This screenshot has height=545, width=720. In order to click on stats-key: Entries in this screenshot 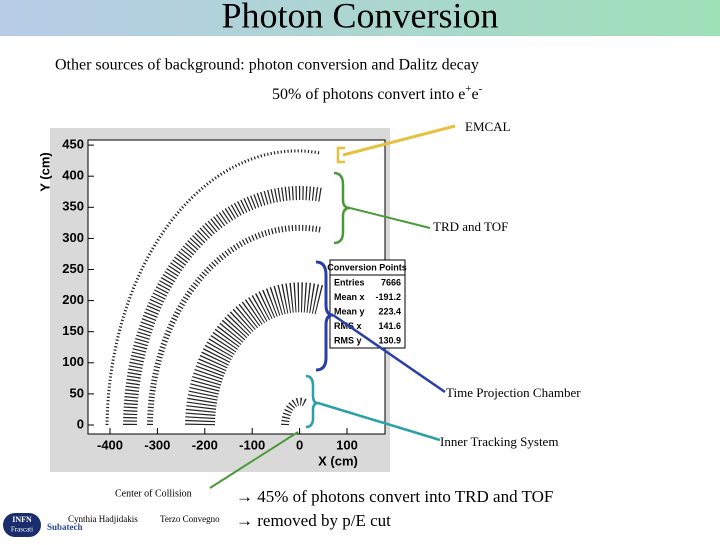, I will do `click(349, 282)`.